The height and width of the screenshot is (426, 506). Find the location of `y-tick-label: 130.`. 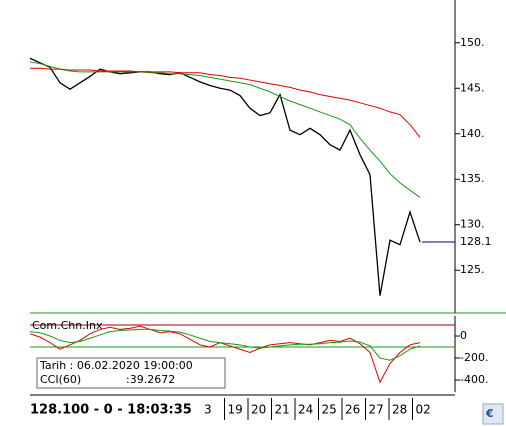

y-tick-label: 130. is located at coordinates (472, 224).